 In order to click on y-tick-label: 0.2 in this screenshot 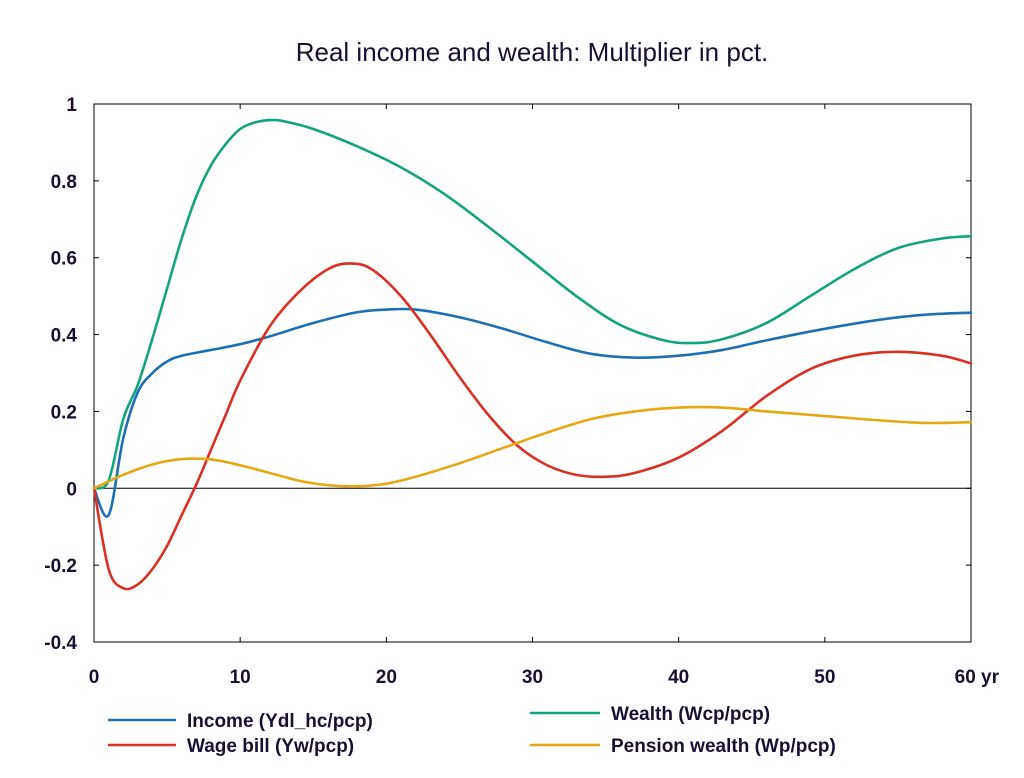, I will do `click(64, 412)`.